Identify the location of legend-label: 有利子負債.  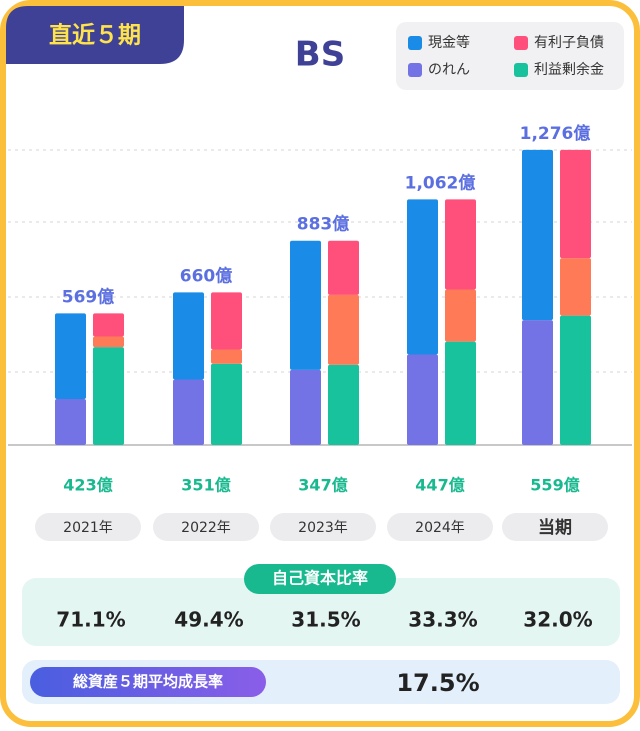
(569, 43).